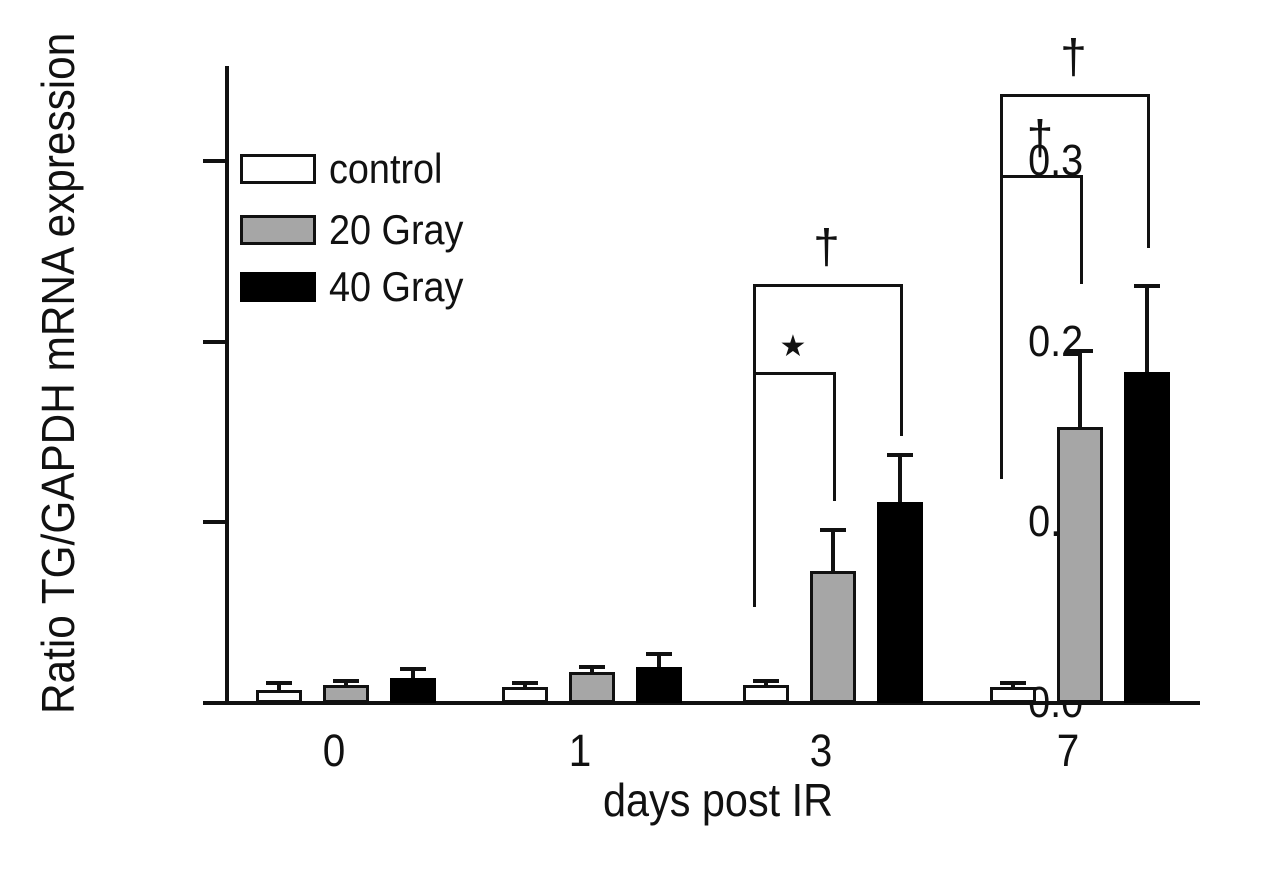  I want to click on error-bar-line-20-gray-day0, so click(346, 684).